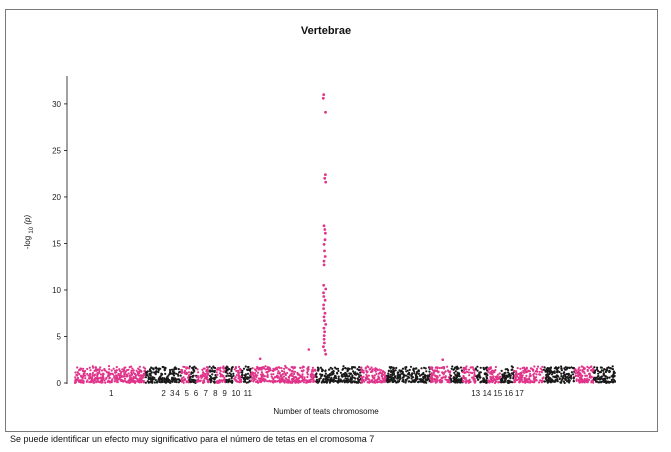 The height and width of the screenshot is (452, 671). I want to click on y-axis-label-argument: (p), so click(27, 220).